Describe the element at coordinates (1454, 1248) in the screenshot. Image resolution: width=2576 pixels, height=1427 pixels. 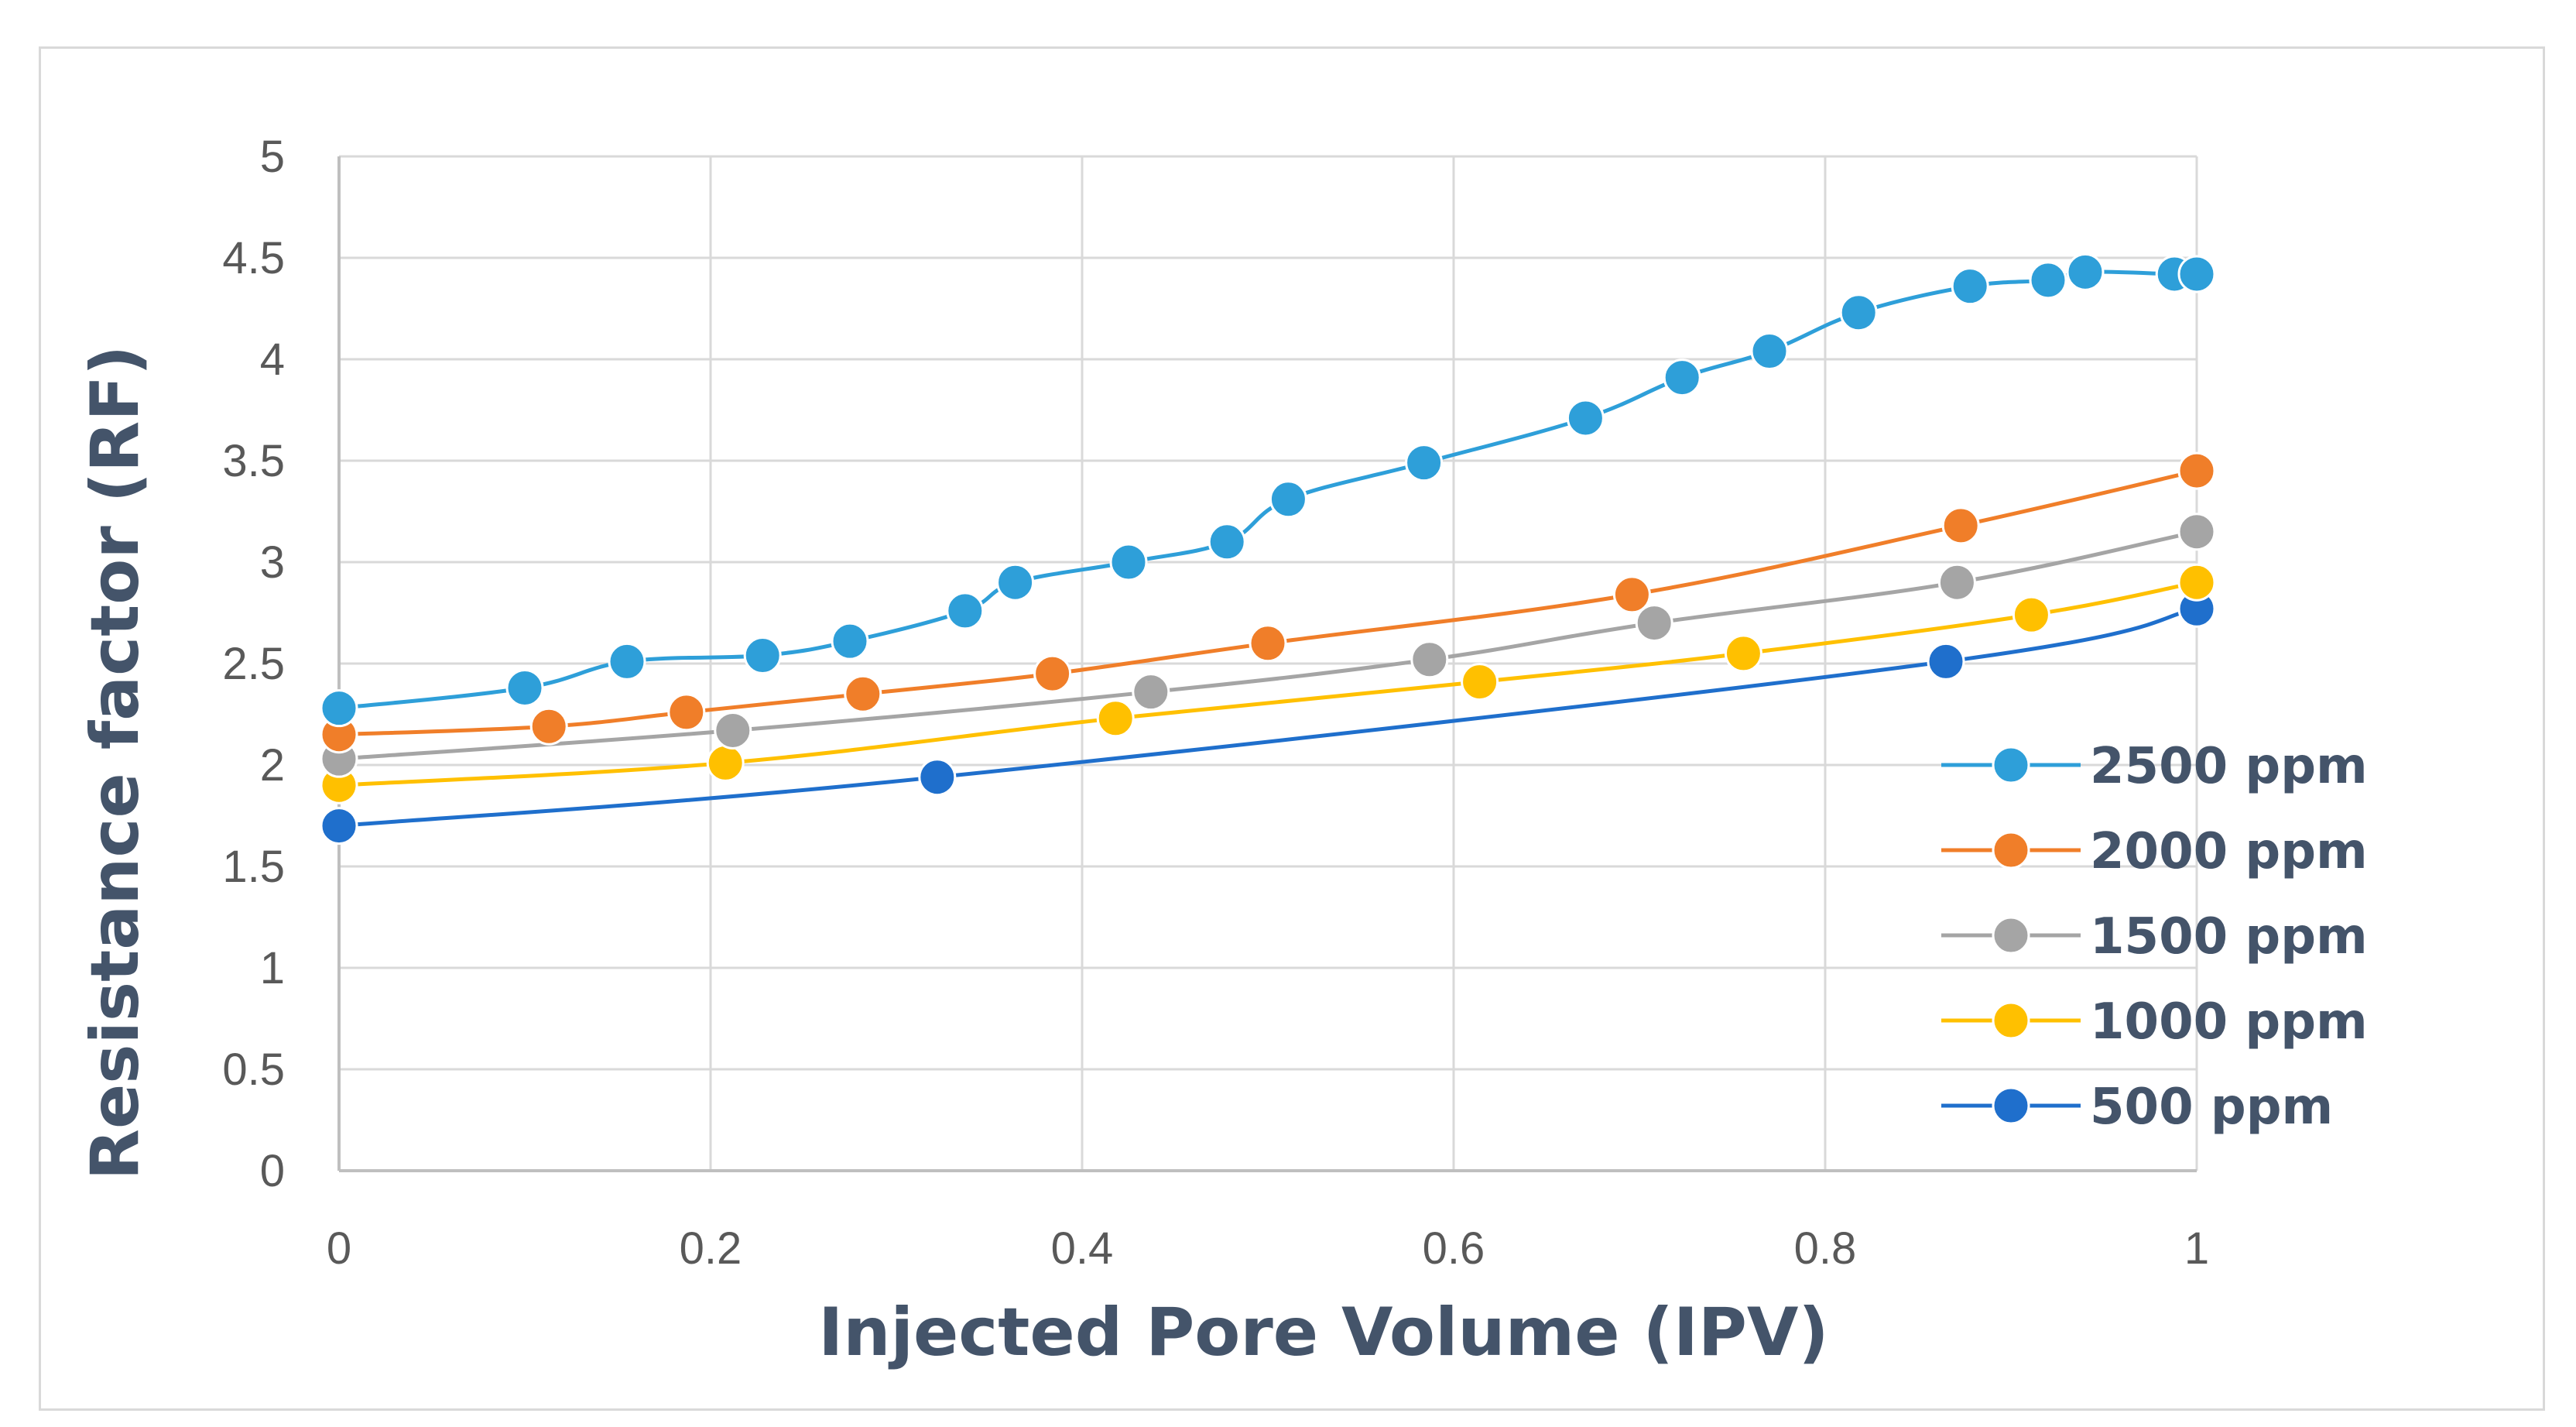
I see `x-tick-label: 0.6` at that location.